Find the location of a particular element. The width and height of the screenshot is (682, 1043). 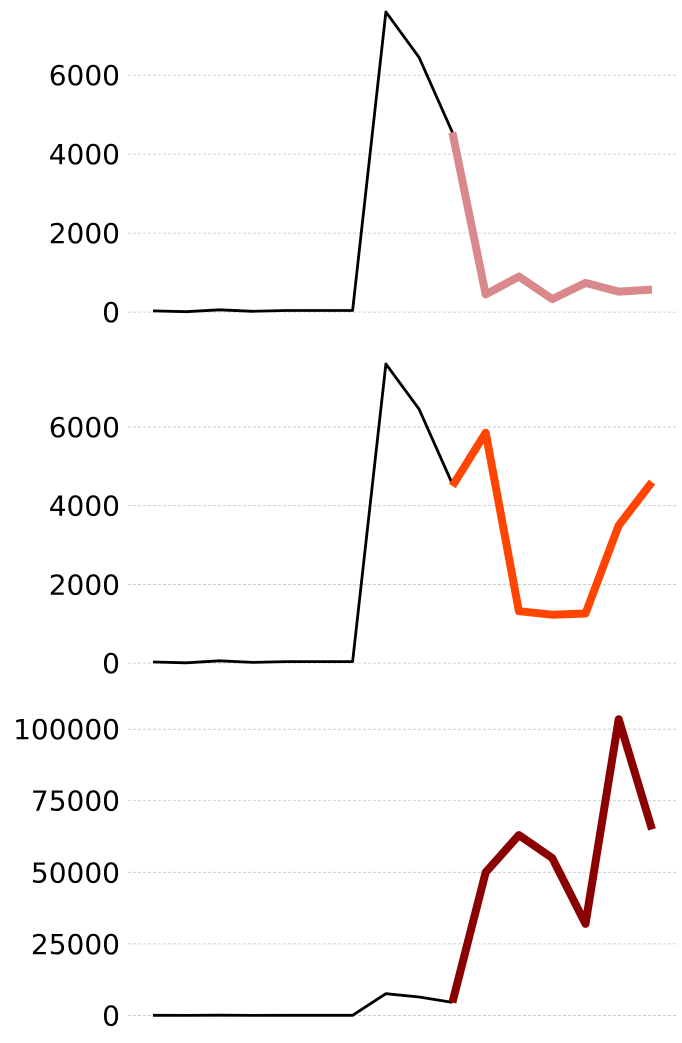

panel-1-y-ticks: 0 2000 4000 6000 is located at coordinates (84, 194).